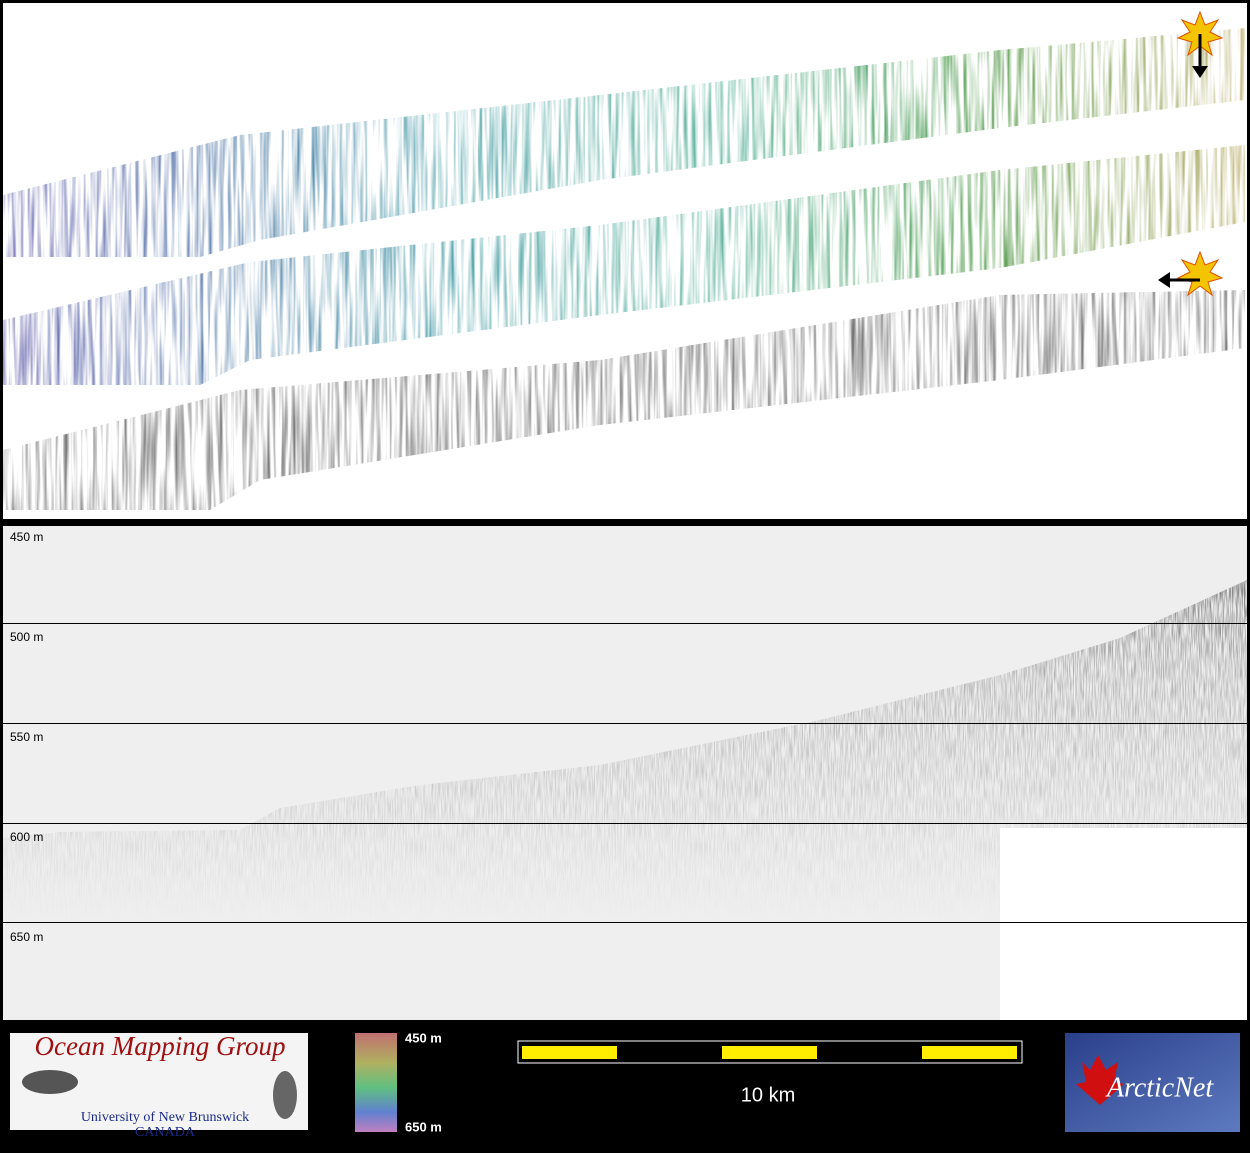 This screenshot has width=1250, height=1153. What do you see at coordinates (1191, 153) in the screenshot?
I see `sun-icons` at bounding box center [1191, 153].